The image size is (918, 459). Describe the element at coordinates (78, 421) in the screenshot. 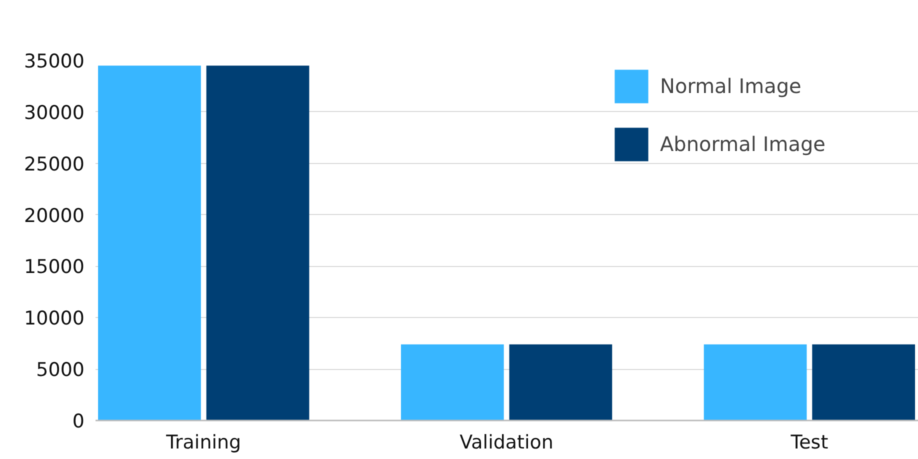

I see `y-tick-label: 0` at that location.